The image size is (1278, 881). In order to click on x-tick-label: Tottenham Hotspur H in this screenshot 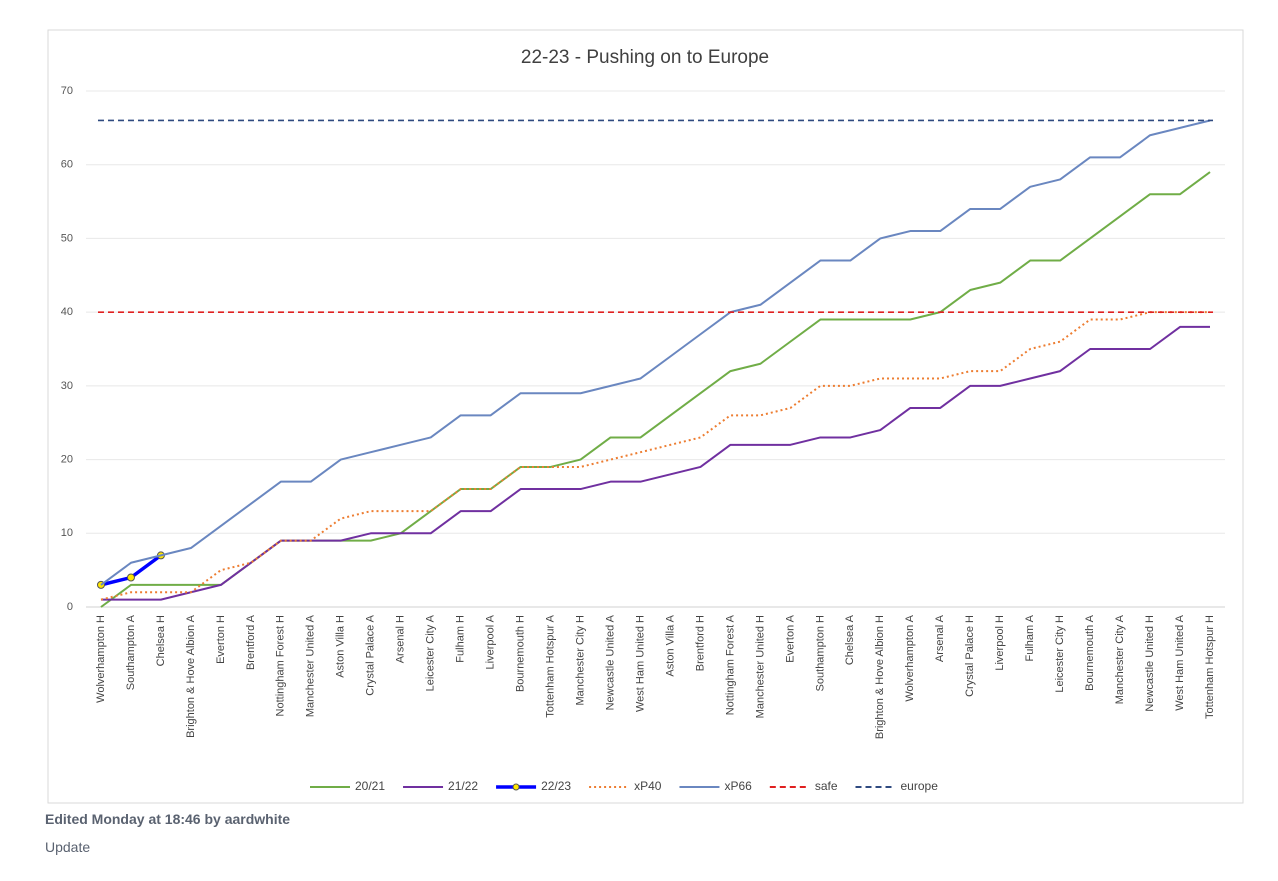, I will do `click(1210, 667)`.